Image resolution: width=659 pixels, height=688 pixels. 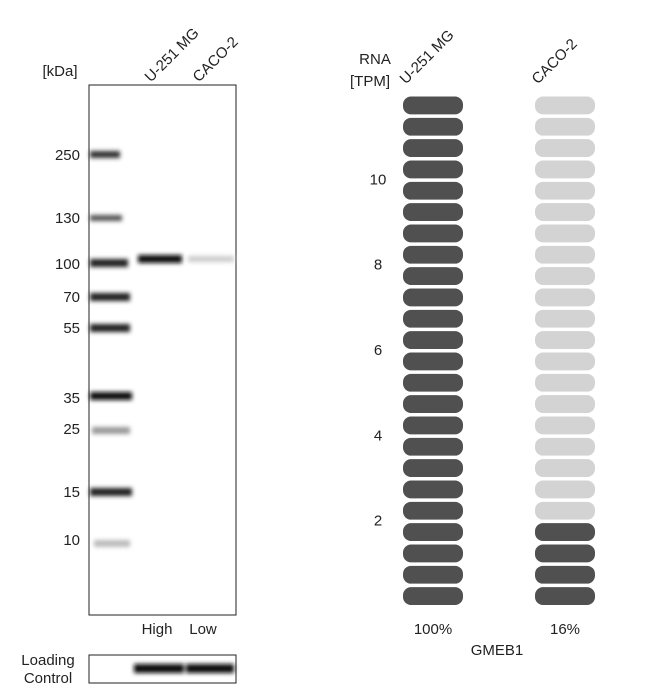 What do you see at coordinates (375, 59) in the screenshot?
I see `y-label: RNA` at bounding box center [375, 59].